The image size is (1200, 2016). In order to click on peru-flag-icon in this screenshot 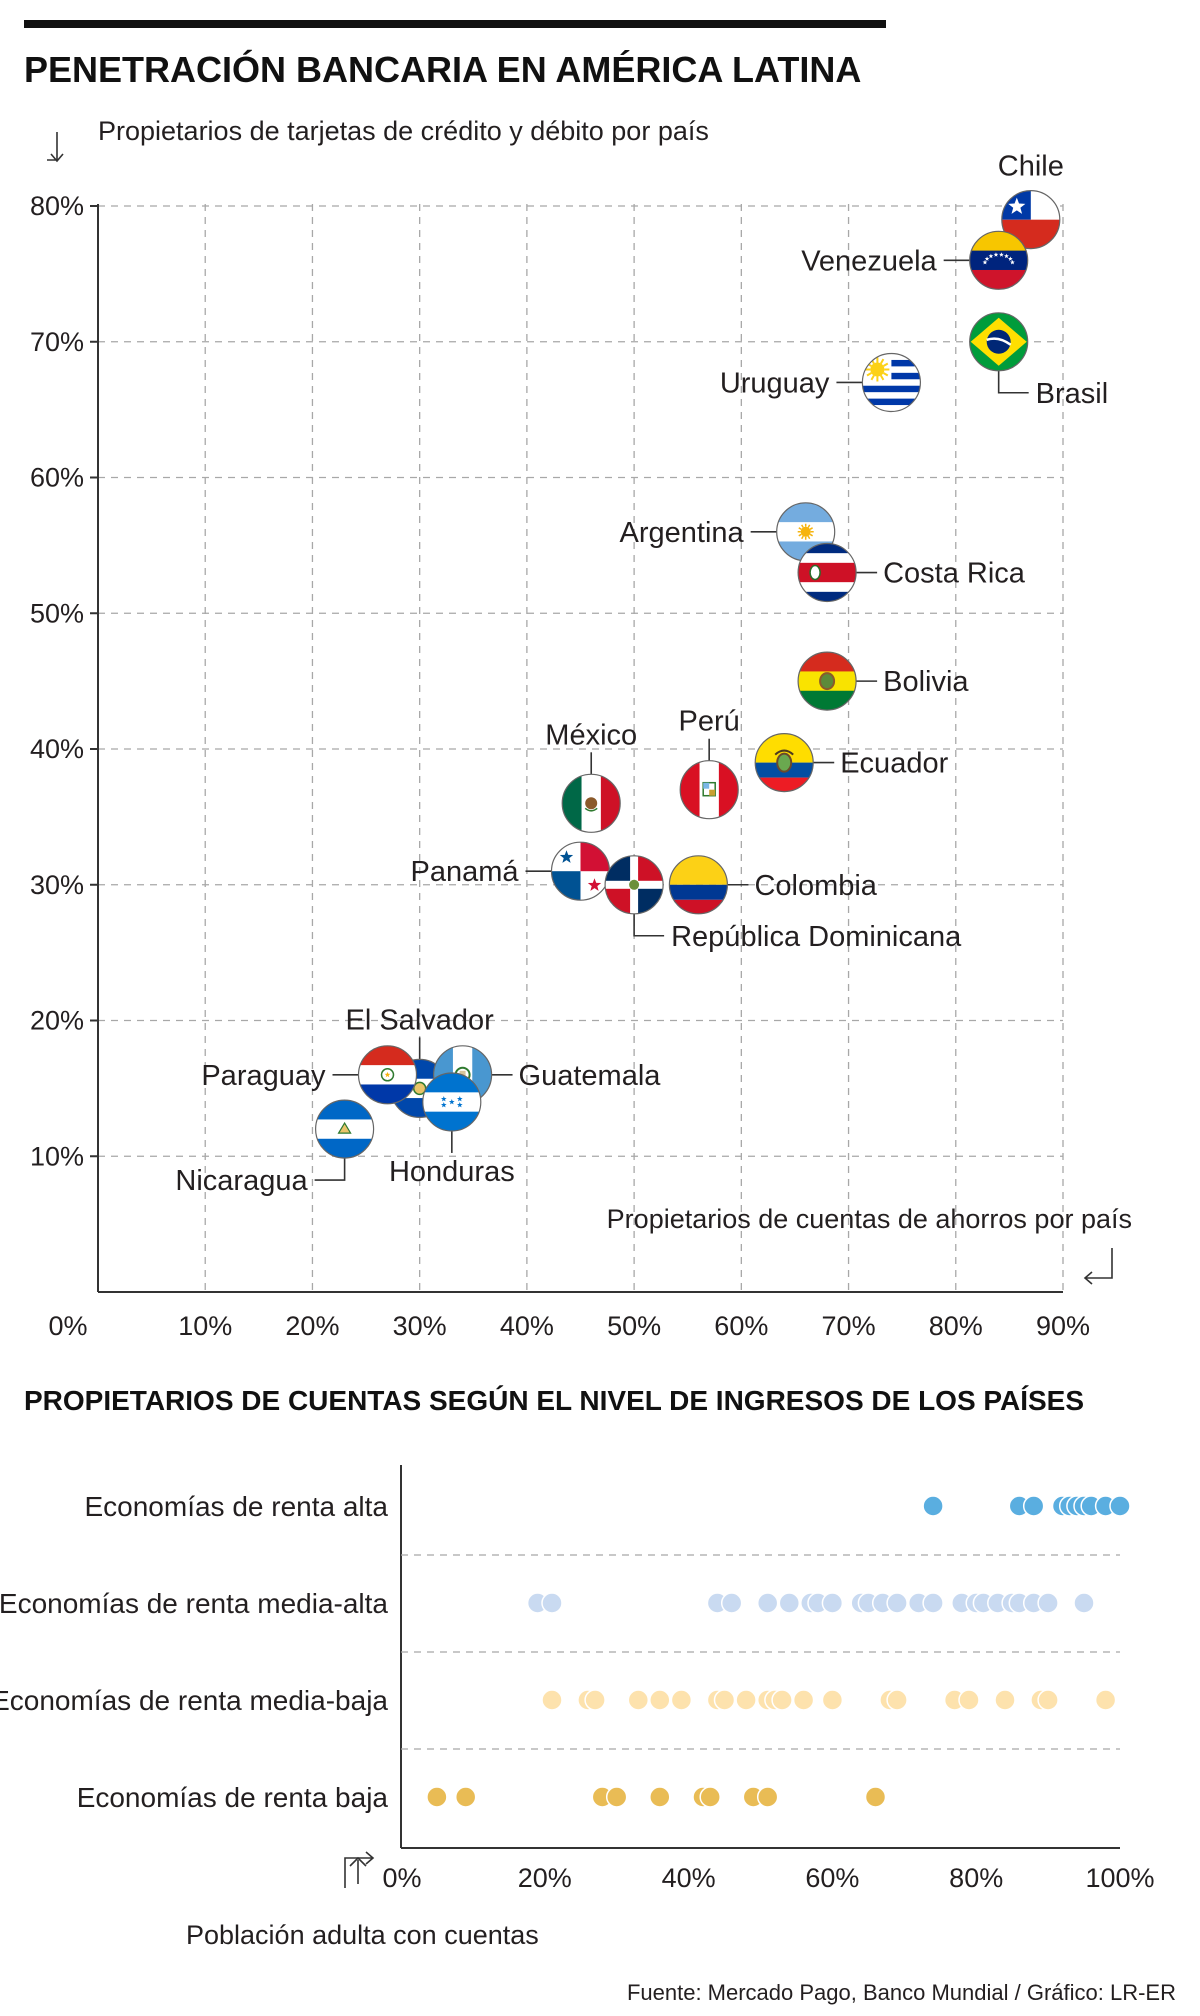, I will do `click(709, 790)`.